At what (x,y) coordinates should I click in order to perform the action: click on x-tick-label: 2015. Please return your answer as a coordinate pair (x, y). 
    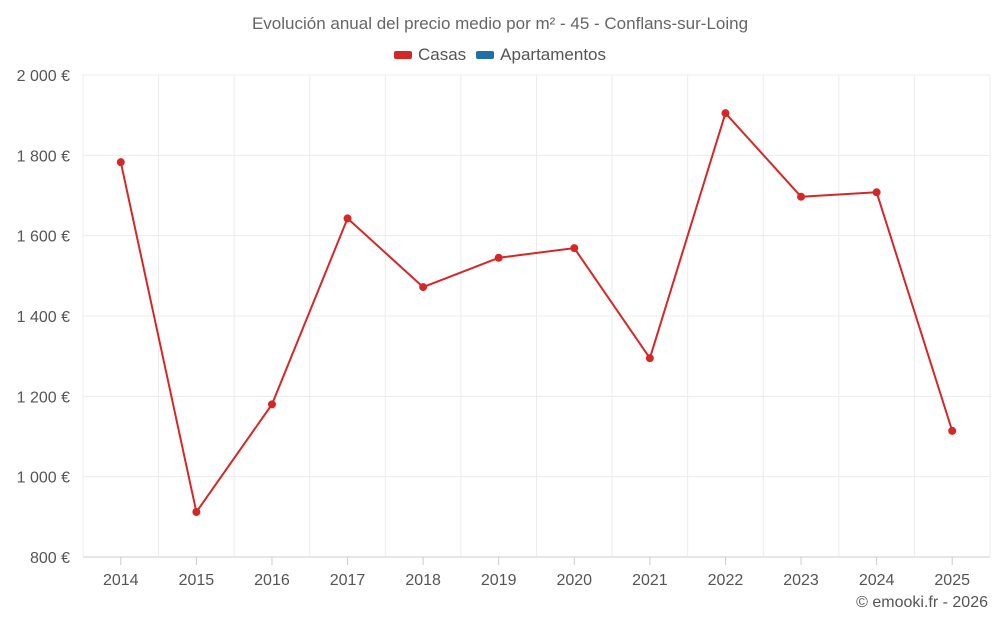
    Looking at the image, I should click on (197, 580).